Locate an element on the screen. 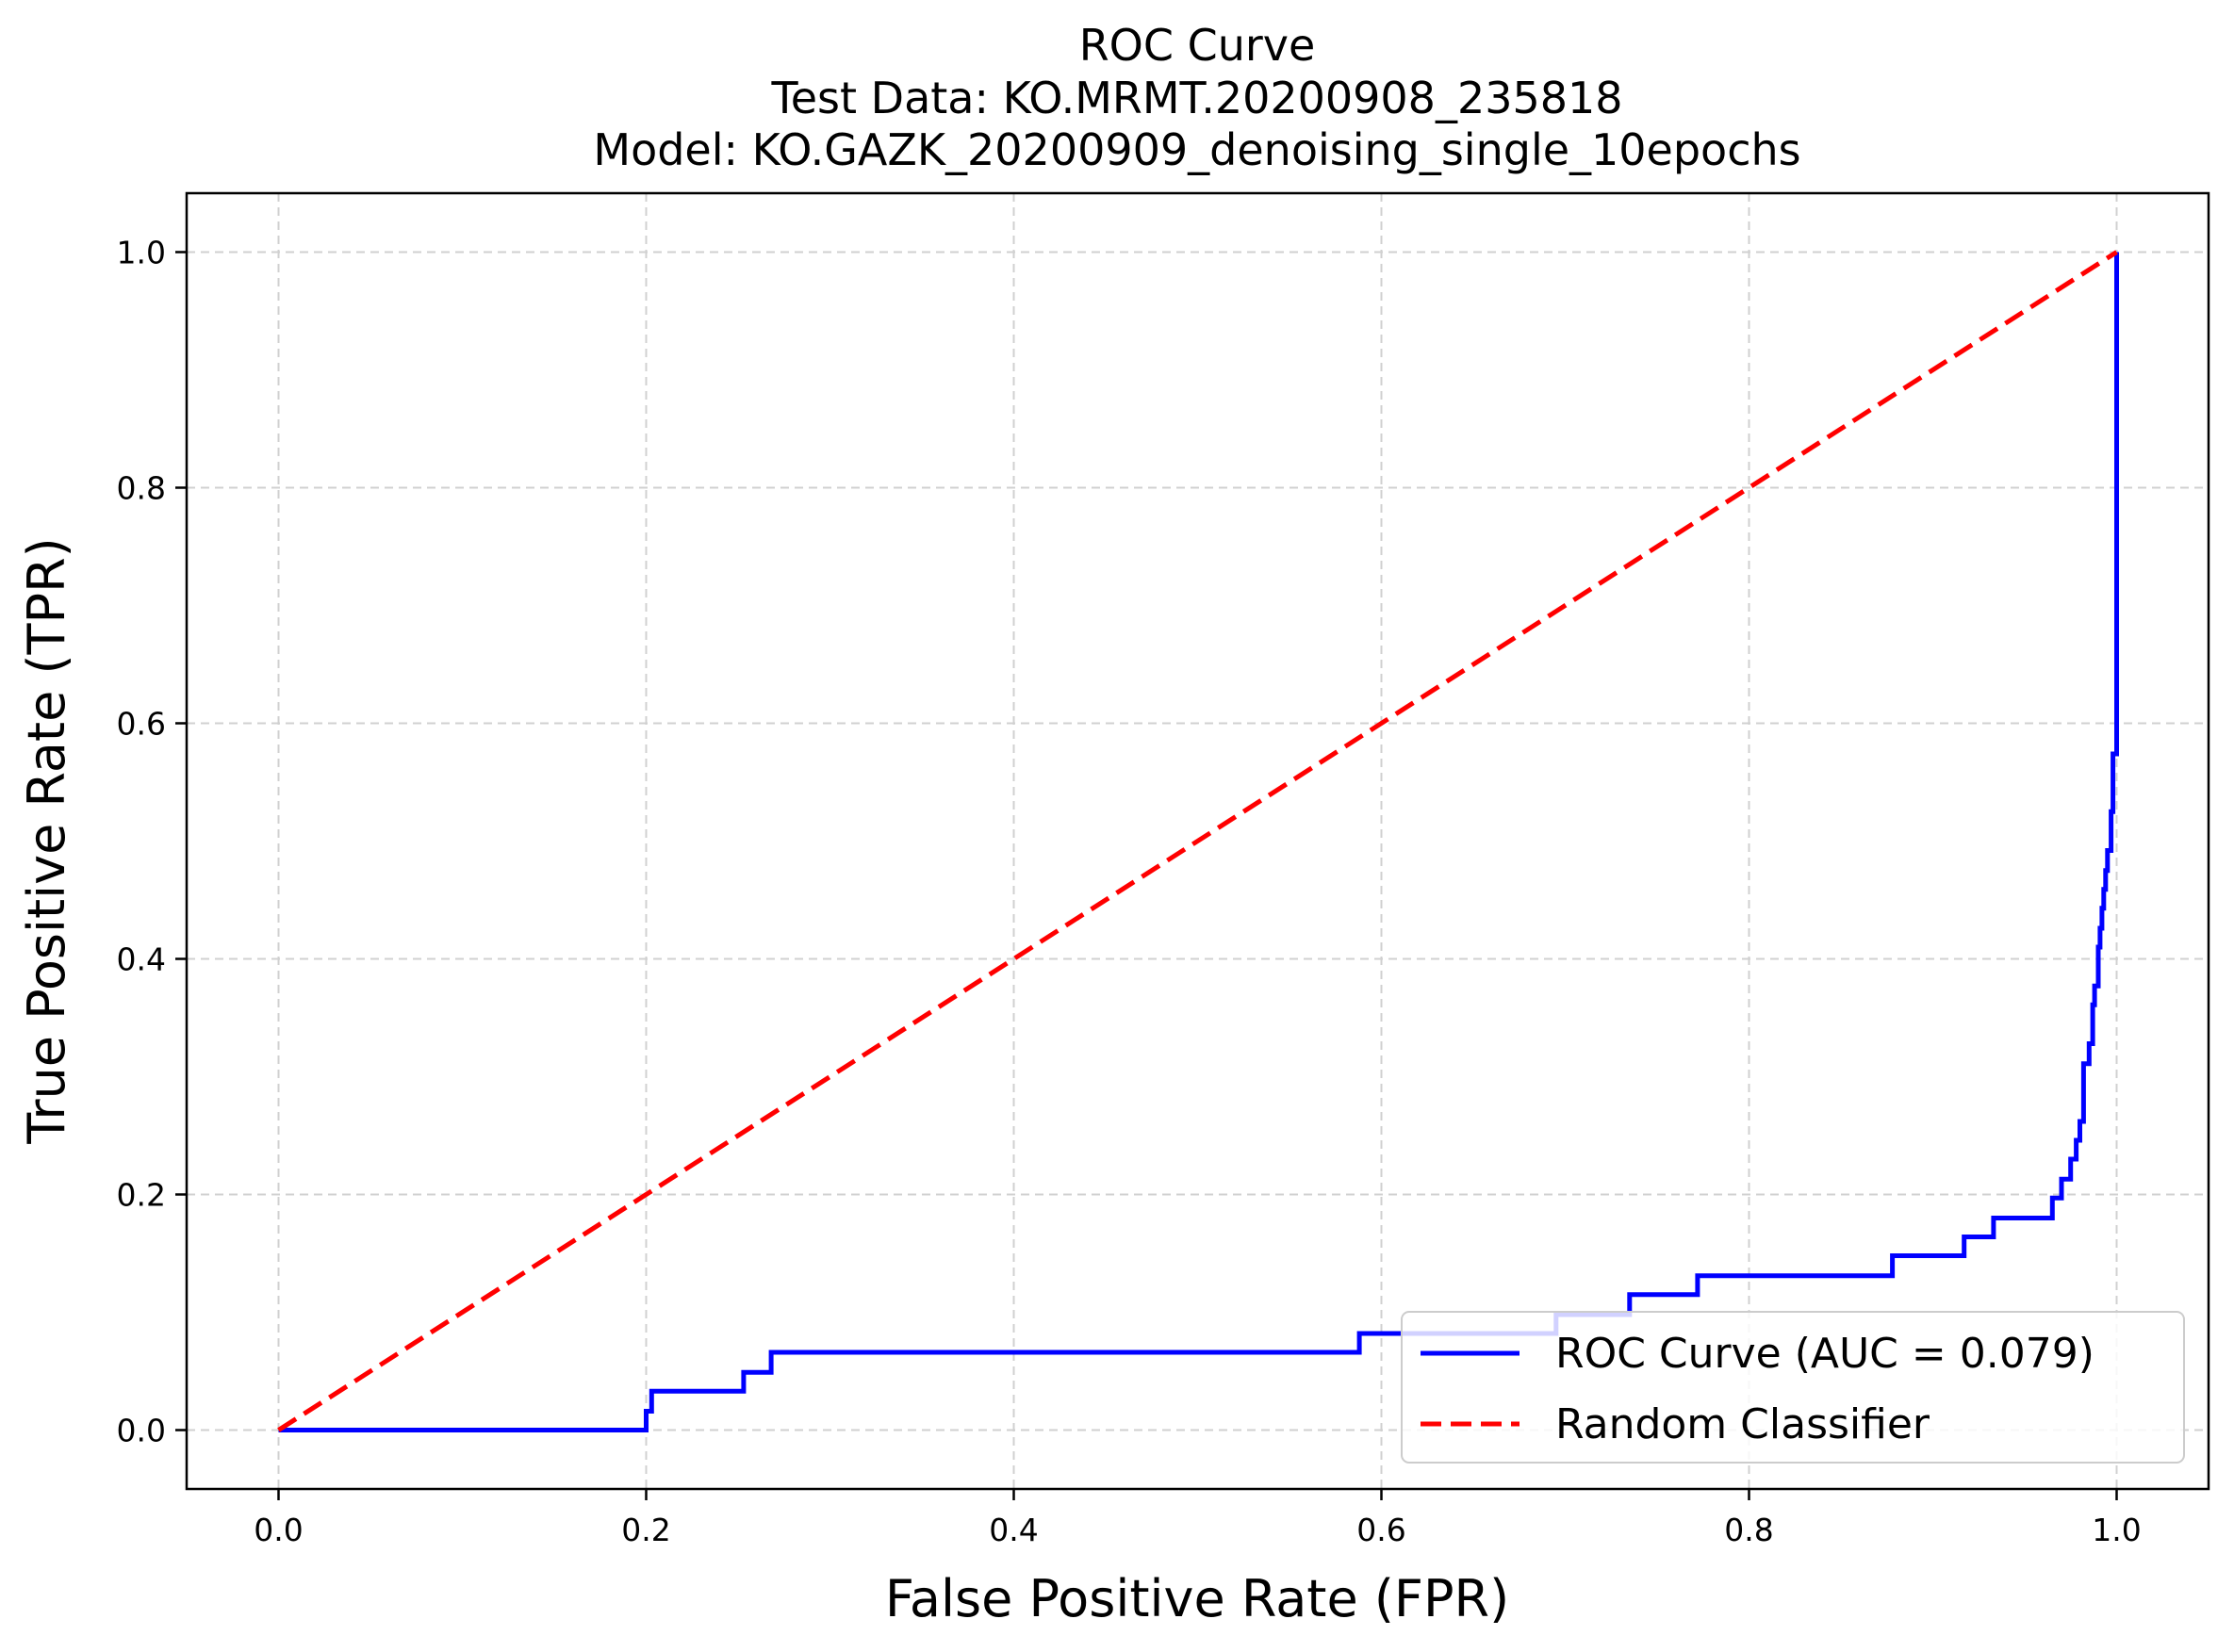 Image resolution: width=2234 pixels, height=1652 pixels. x-axis-ticks: 0.0 0.2 0.4 0.6 0.8 1.0 is located at coordinates (1198, 1518).